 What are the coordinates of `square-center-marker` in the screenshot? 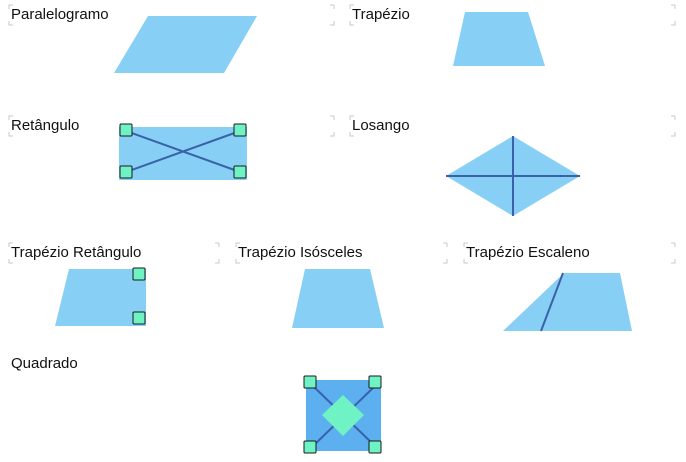 It's located at (343, 415).